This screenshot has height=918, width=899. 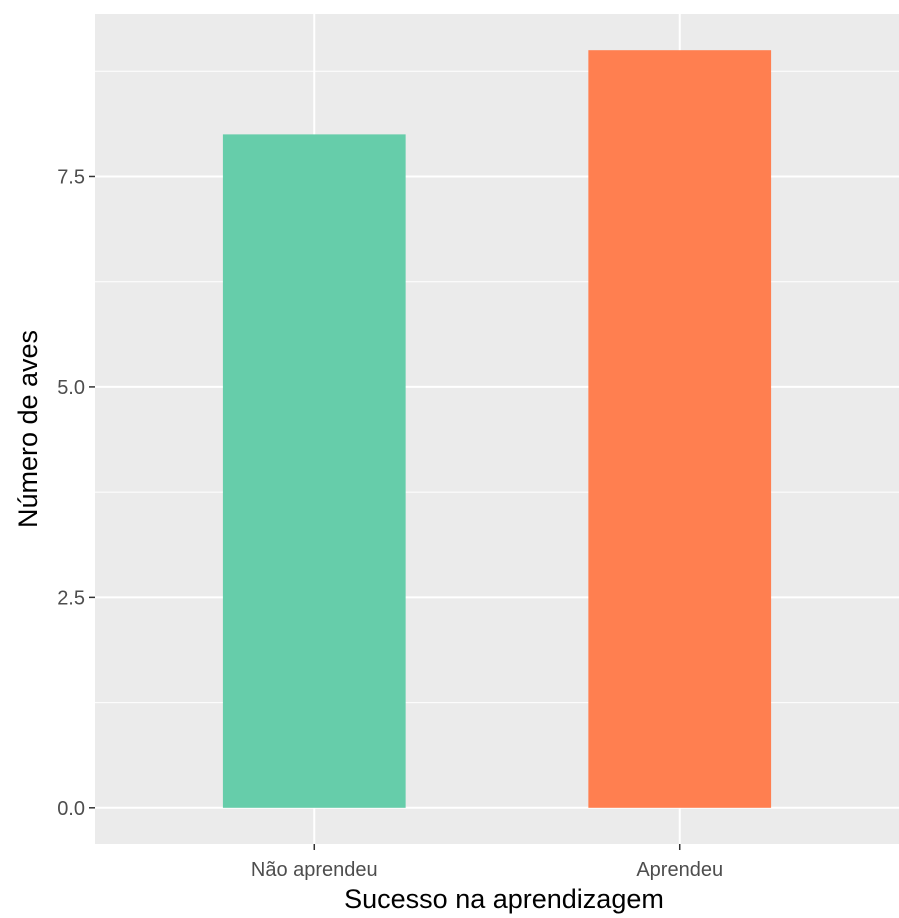 I want to click on y-tick-label: 7.5, so click(x=71, y=177).